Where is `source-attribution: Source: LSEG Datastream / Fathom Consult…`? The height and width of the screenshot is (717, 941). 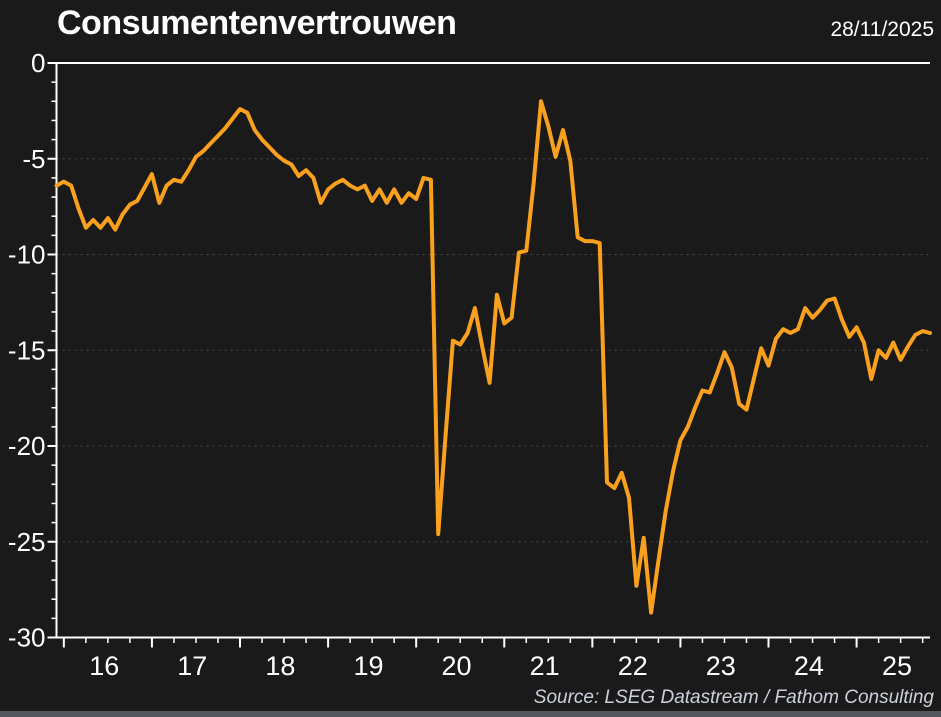 source-attribution: Source: LSEG Datastream / Fathom Consult… is located at coordinates (733, 697).